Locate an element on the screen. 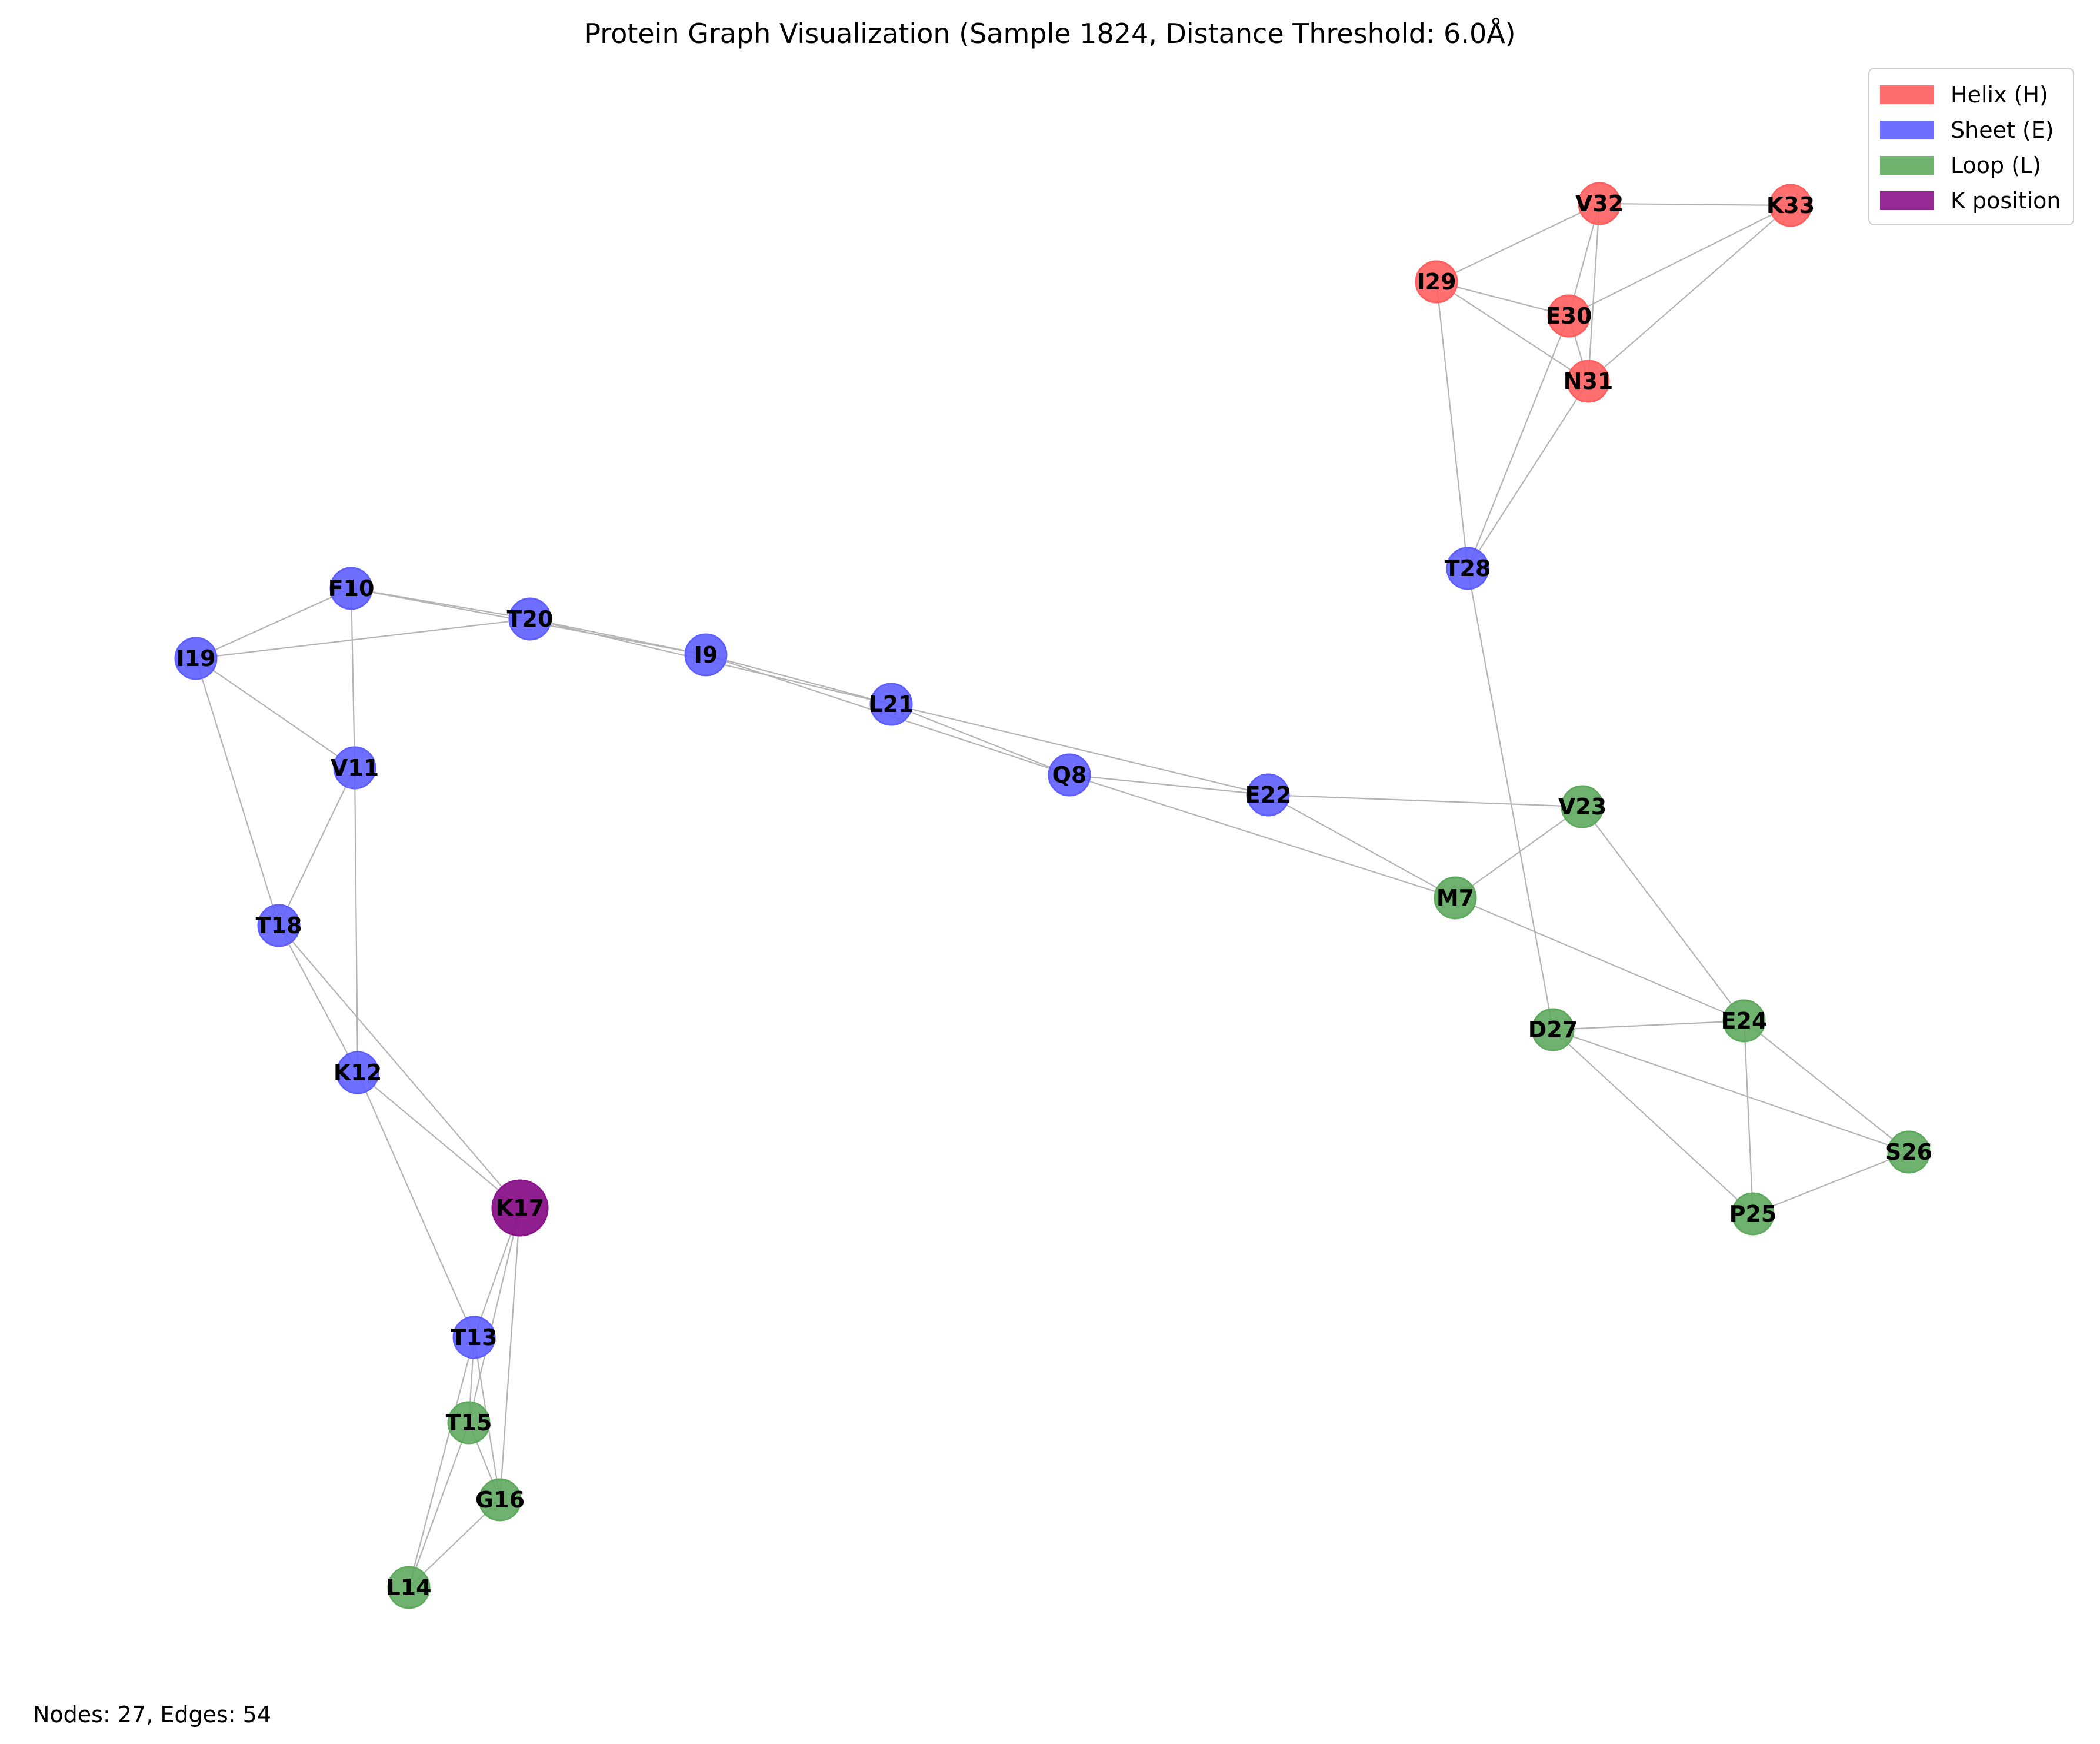 The height and width of the screenshot is (1744, 2100). node-S26: S26 is located at coordinates (1908, 1152).